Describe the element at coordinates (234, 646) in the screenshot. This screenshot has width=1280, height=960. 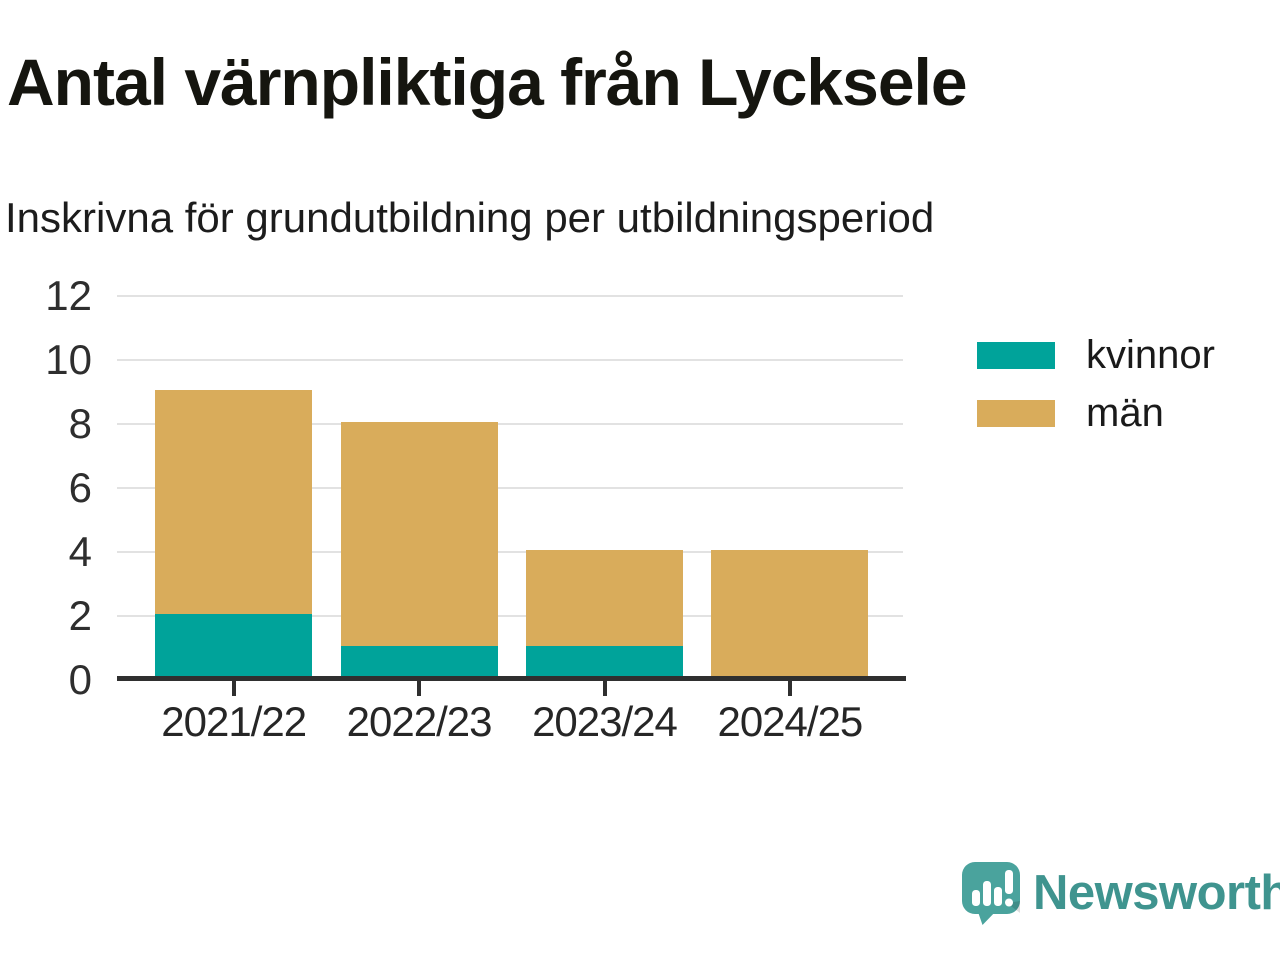
I see `bar-segment-kvinnor-2021/22` at that location.